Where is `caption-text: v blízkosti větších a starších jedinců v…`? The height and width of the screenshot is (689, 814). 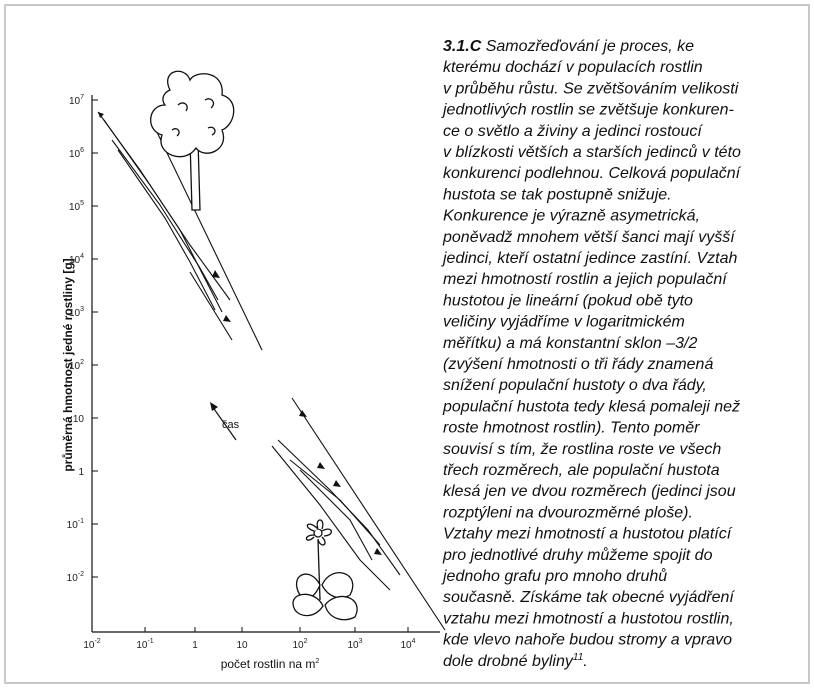
caption-text: v blízkosti větších a starších jedinců v… is located at coordinates (592, 152).